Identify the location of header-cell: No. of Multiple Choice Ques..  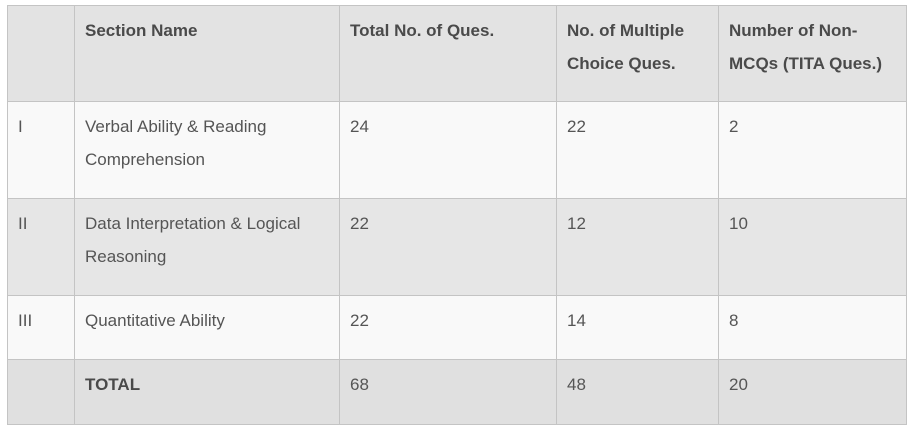
(637, 53).